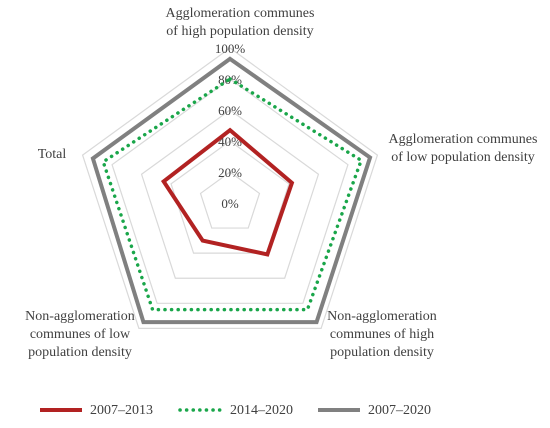  I want to click on series-line, so click(227, 192).